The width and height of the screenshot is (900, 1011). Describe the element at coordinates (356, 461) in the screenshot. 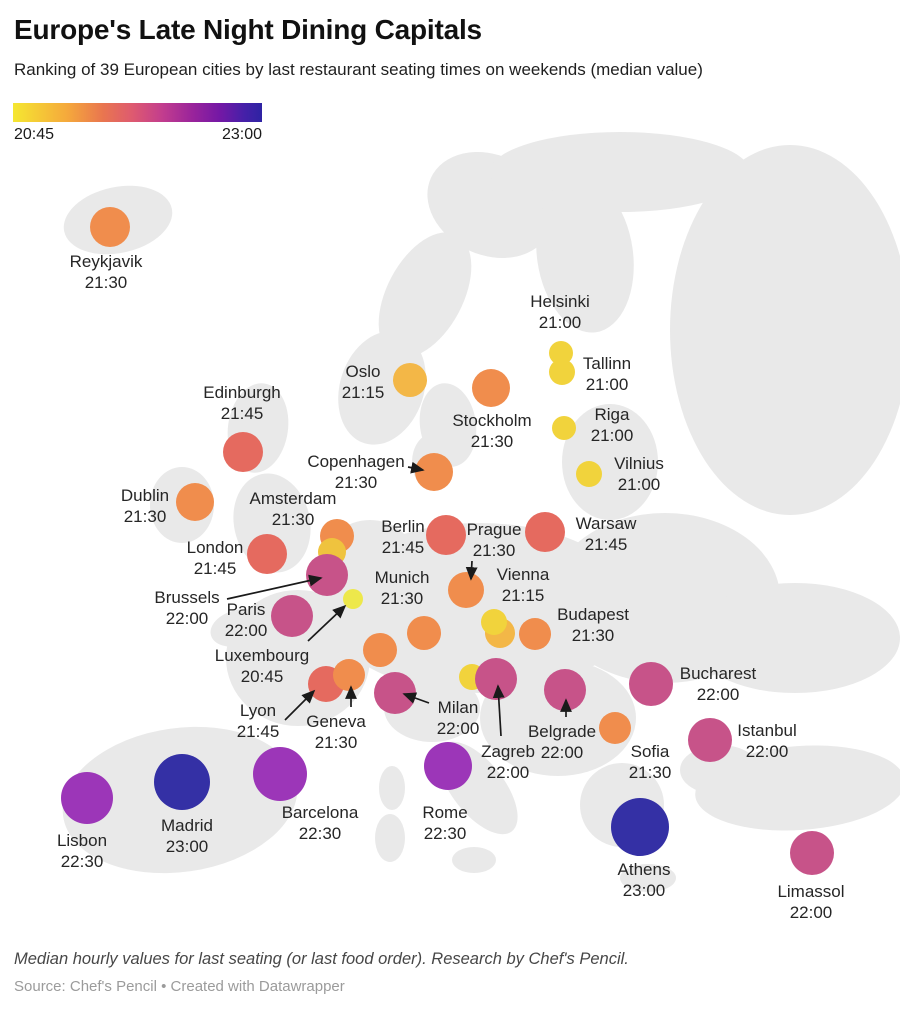

I see `city-name: Copenhagen` at that location.